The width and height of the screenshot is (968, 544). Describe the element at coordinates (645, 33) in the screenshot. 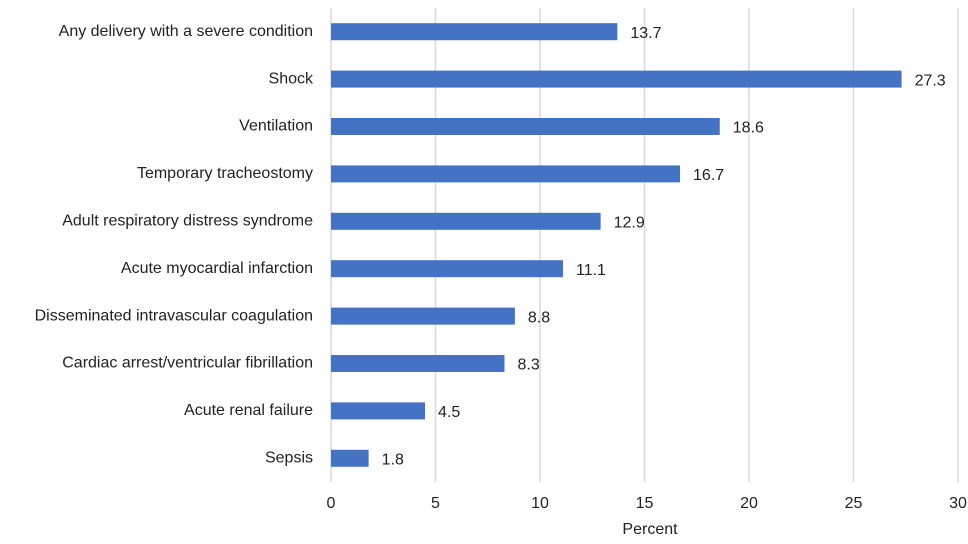

I see `data-label: 13.7` at that location.